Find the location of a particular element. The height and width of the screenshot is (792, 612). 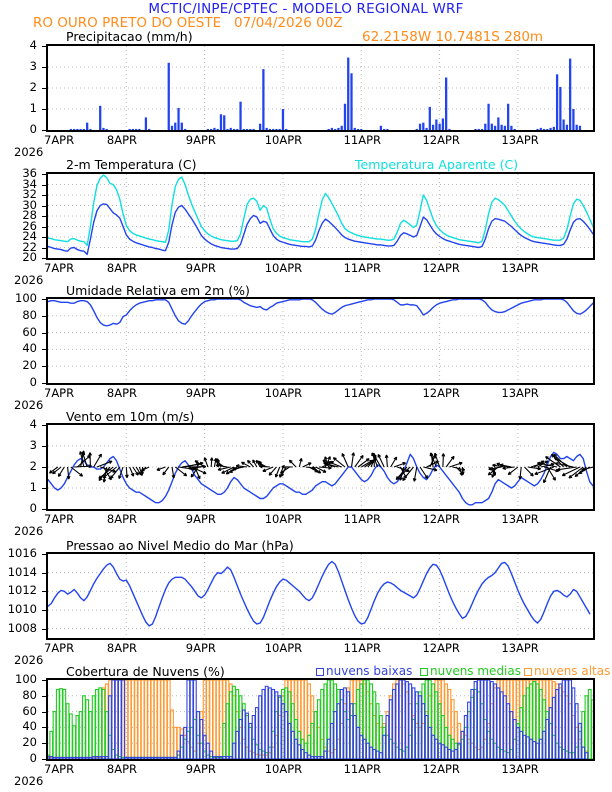

ytick-label-pressure: 1012 is located at coordinates (22, 590).